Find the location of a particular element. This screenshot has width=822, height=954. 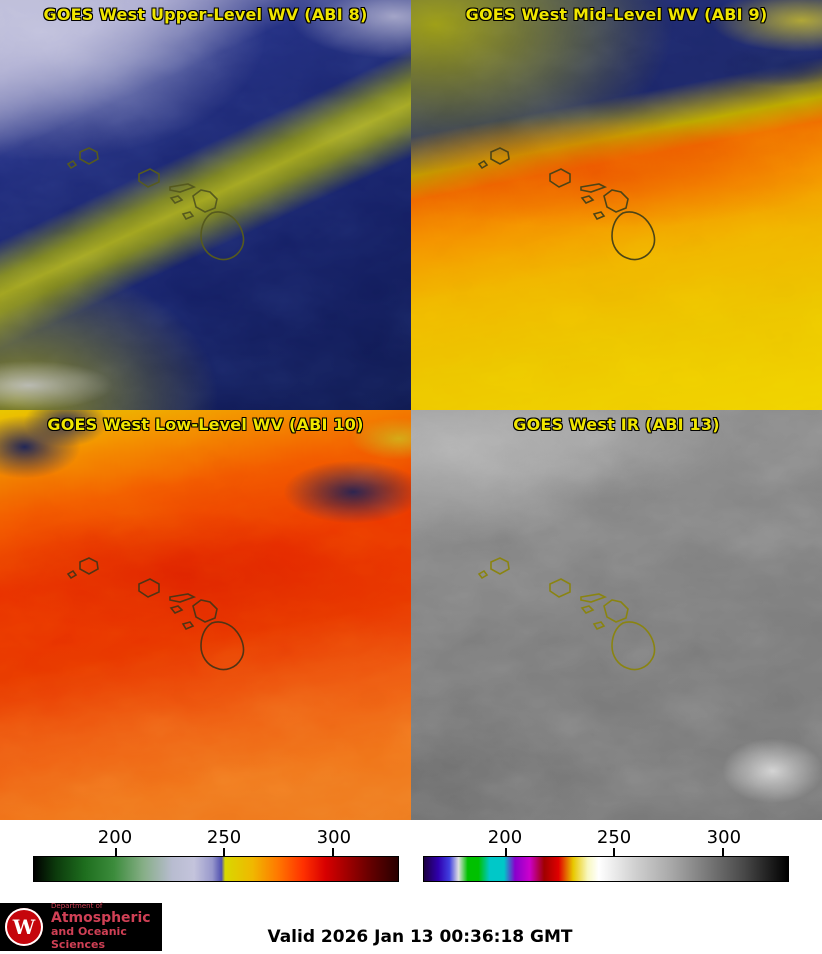

logo-name-line2: and Oceanic Sciences is located at coordinates (89, 938).